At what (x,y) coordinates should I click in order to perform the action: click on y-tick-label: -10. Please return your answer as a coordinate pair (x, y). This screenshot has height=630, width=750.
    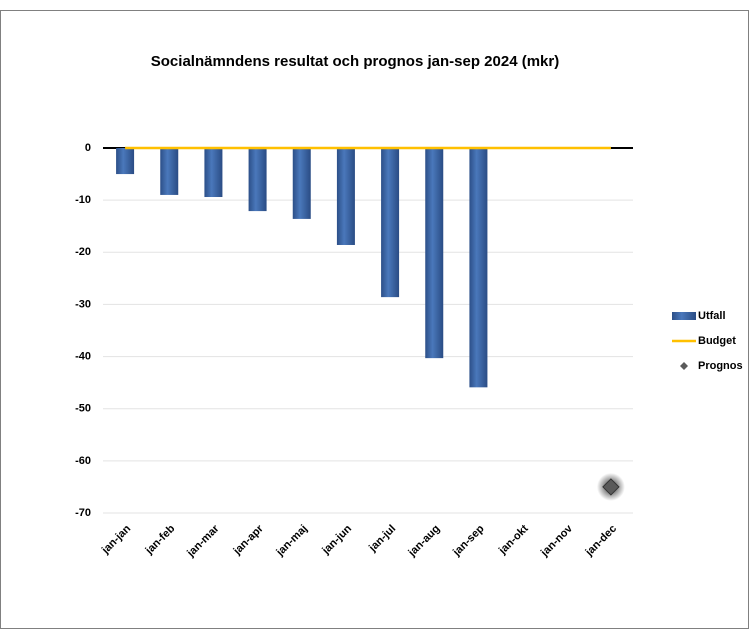
    Looking at the image, I should click on (83, 200).